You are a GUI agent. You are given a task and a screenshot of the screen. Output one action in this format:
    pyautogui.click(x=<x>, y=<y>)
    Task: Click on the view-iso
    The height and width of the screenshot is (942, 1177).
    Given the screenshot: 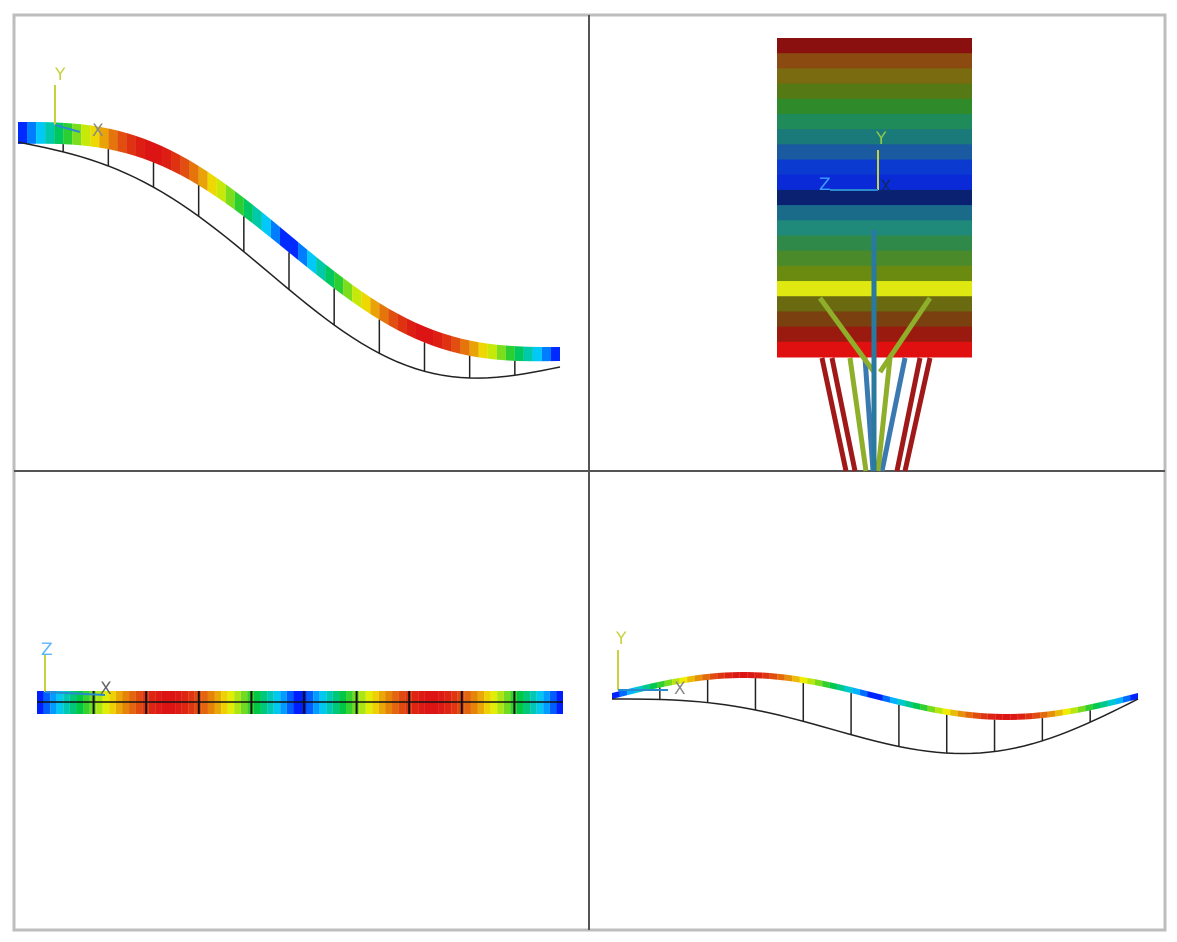 What is the action you would take?
    pyautogui.click(x=289, y=232)
    